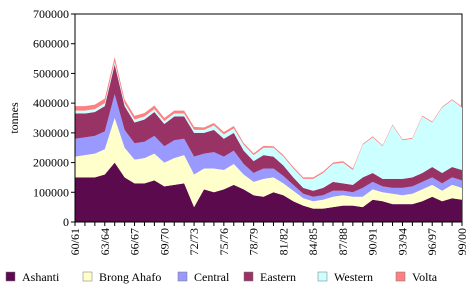 The height and width of the screenshot is (294, 474). Describe the element at coordinates (343, 241) in the screenshot. I see `x-tick-label: 87/88` at that location.